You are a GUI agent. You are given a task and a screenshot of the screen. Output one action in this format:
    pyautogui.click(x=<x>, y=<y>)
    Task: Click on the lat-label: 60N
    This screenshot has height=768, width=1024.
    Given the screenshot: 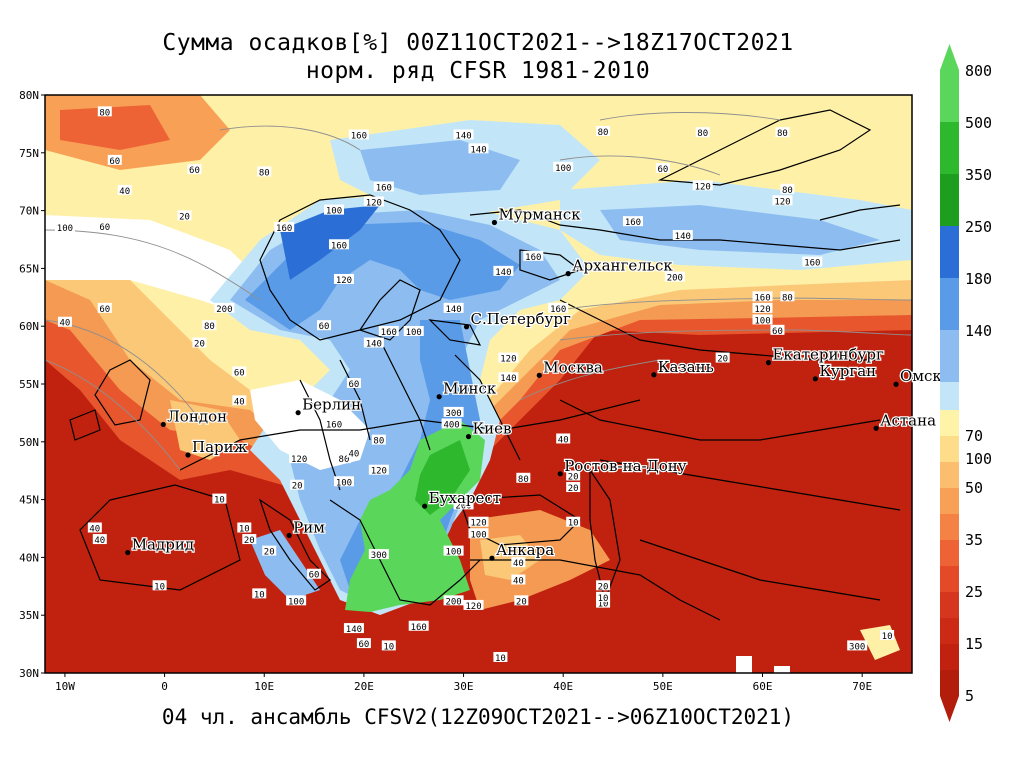 What is the action you would take?
    pyautogui.click(x=29, y=326)
    